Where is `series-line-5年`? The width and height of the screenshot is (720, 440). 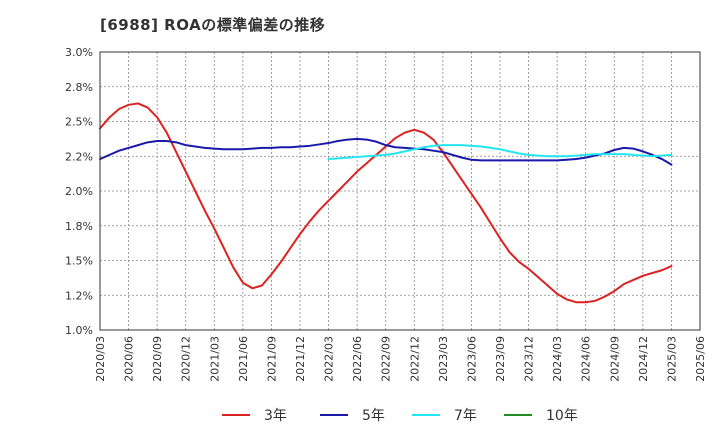
series-line-5年 is located at coordinates (386, 151).